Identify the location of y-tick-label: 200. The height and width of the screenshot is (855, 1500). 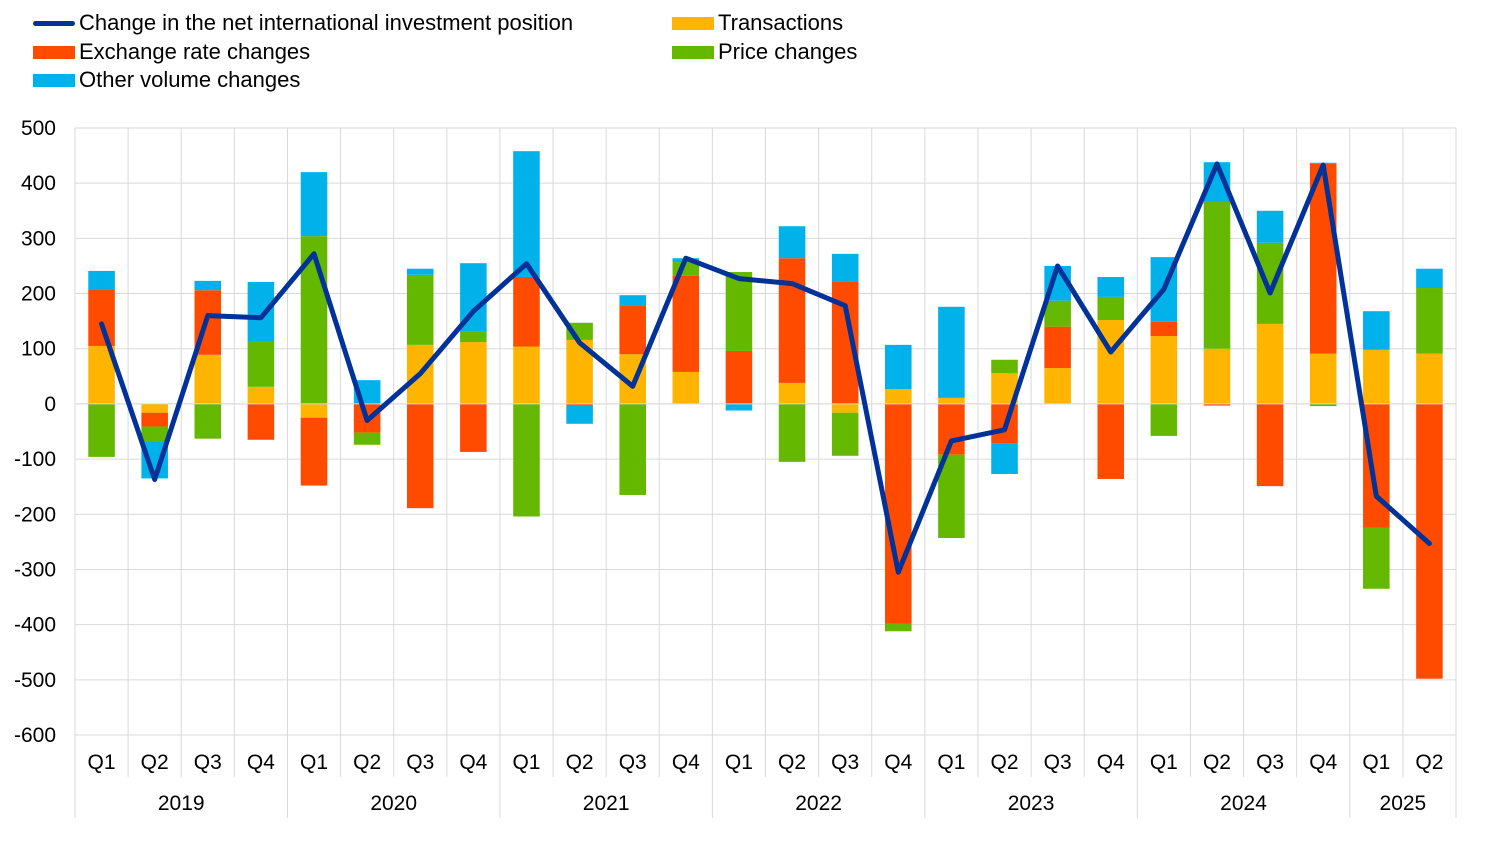
(38, 294).